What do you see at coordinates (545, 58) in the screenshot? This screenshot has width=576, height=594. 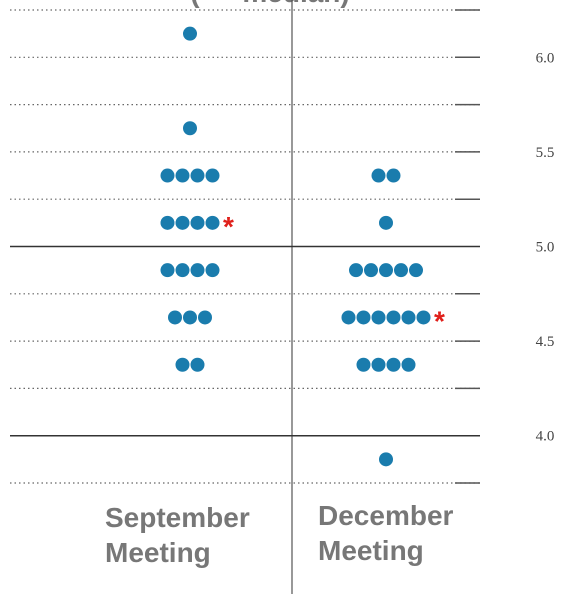 I see `y-tick-label: 6.0` at bounding box center [545, 58].